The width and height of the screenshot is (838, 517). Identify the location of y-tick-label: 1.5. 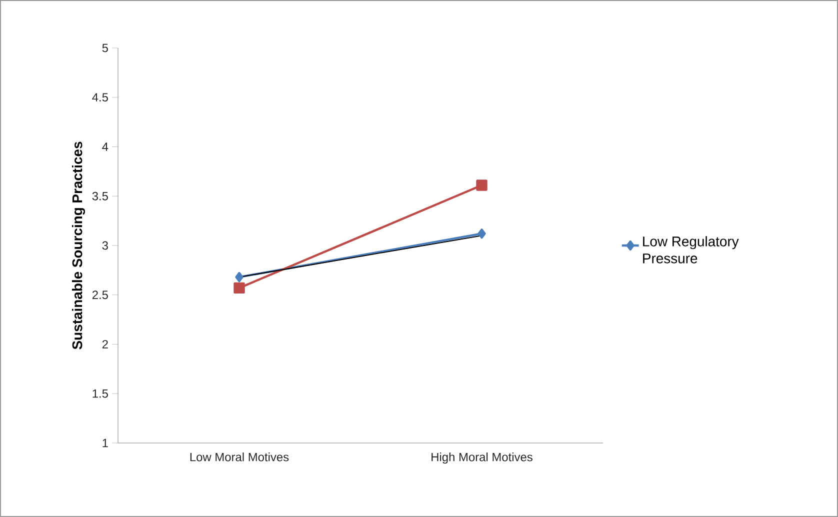
(100, 393).